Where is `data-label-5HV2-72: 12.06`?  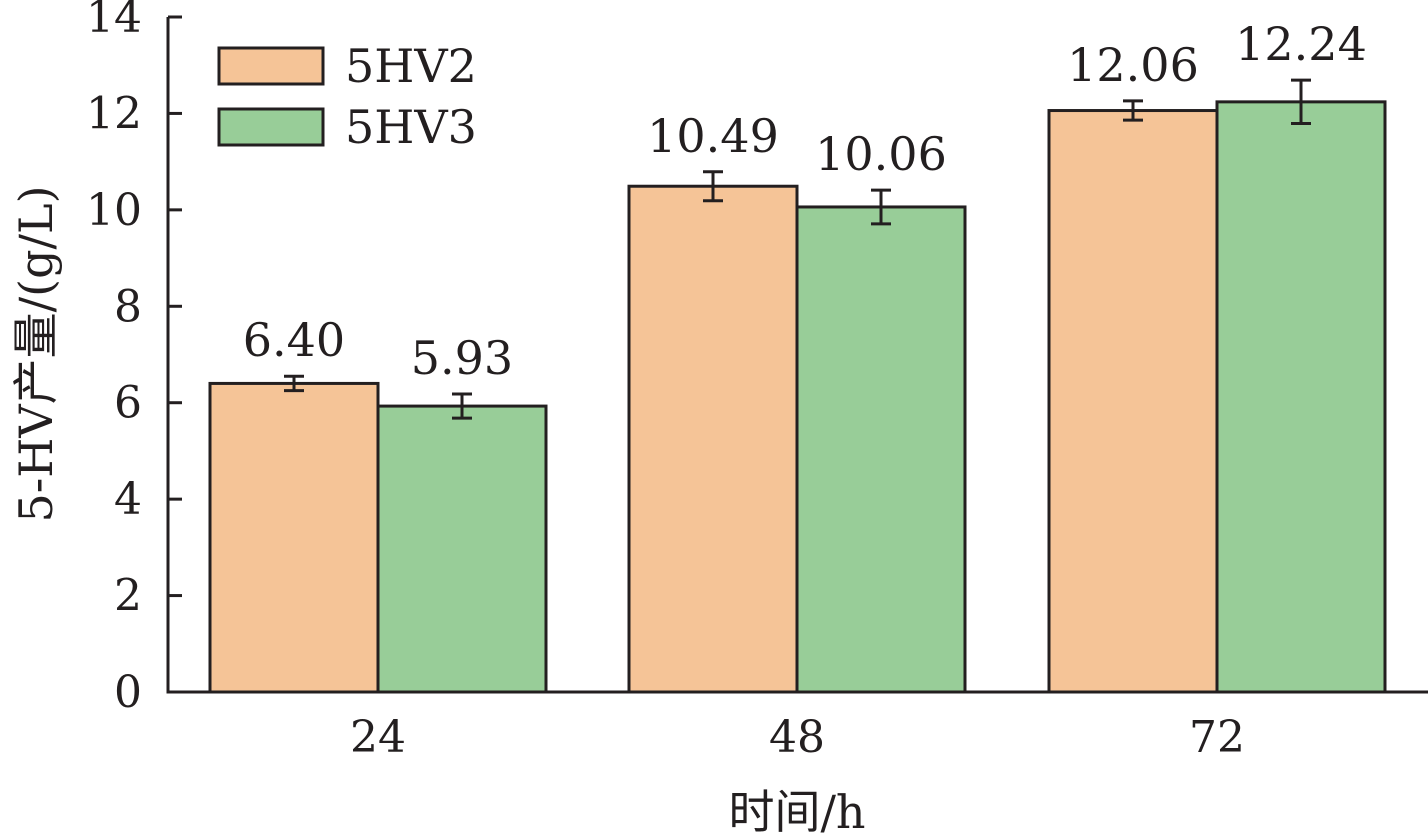
data-label-5HV2-72: 12.06 is located at coordinates (1133, 65).